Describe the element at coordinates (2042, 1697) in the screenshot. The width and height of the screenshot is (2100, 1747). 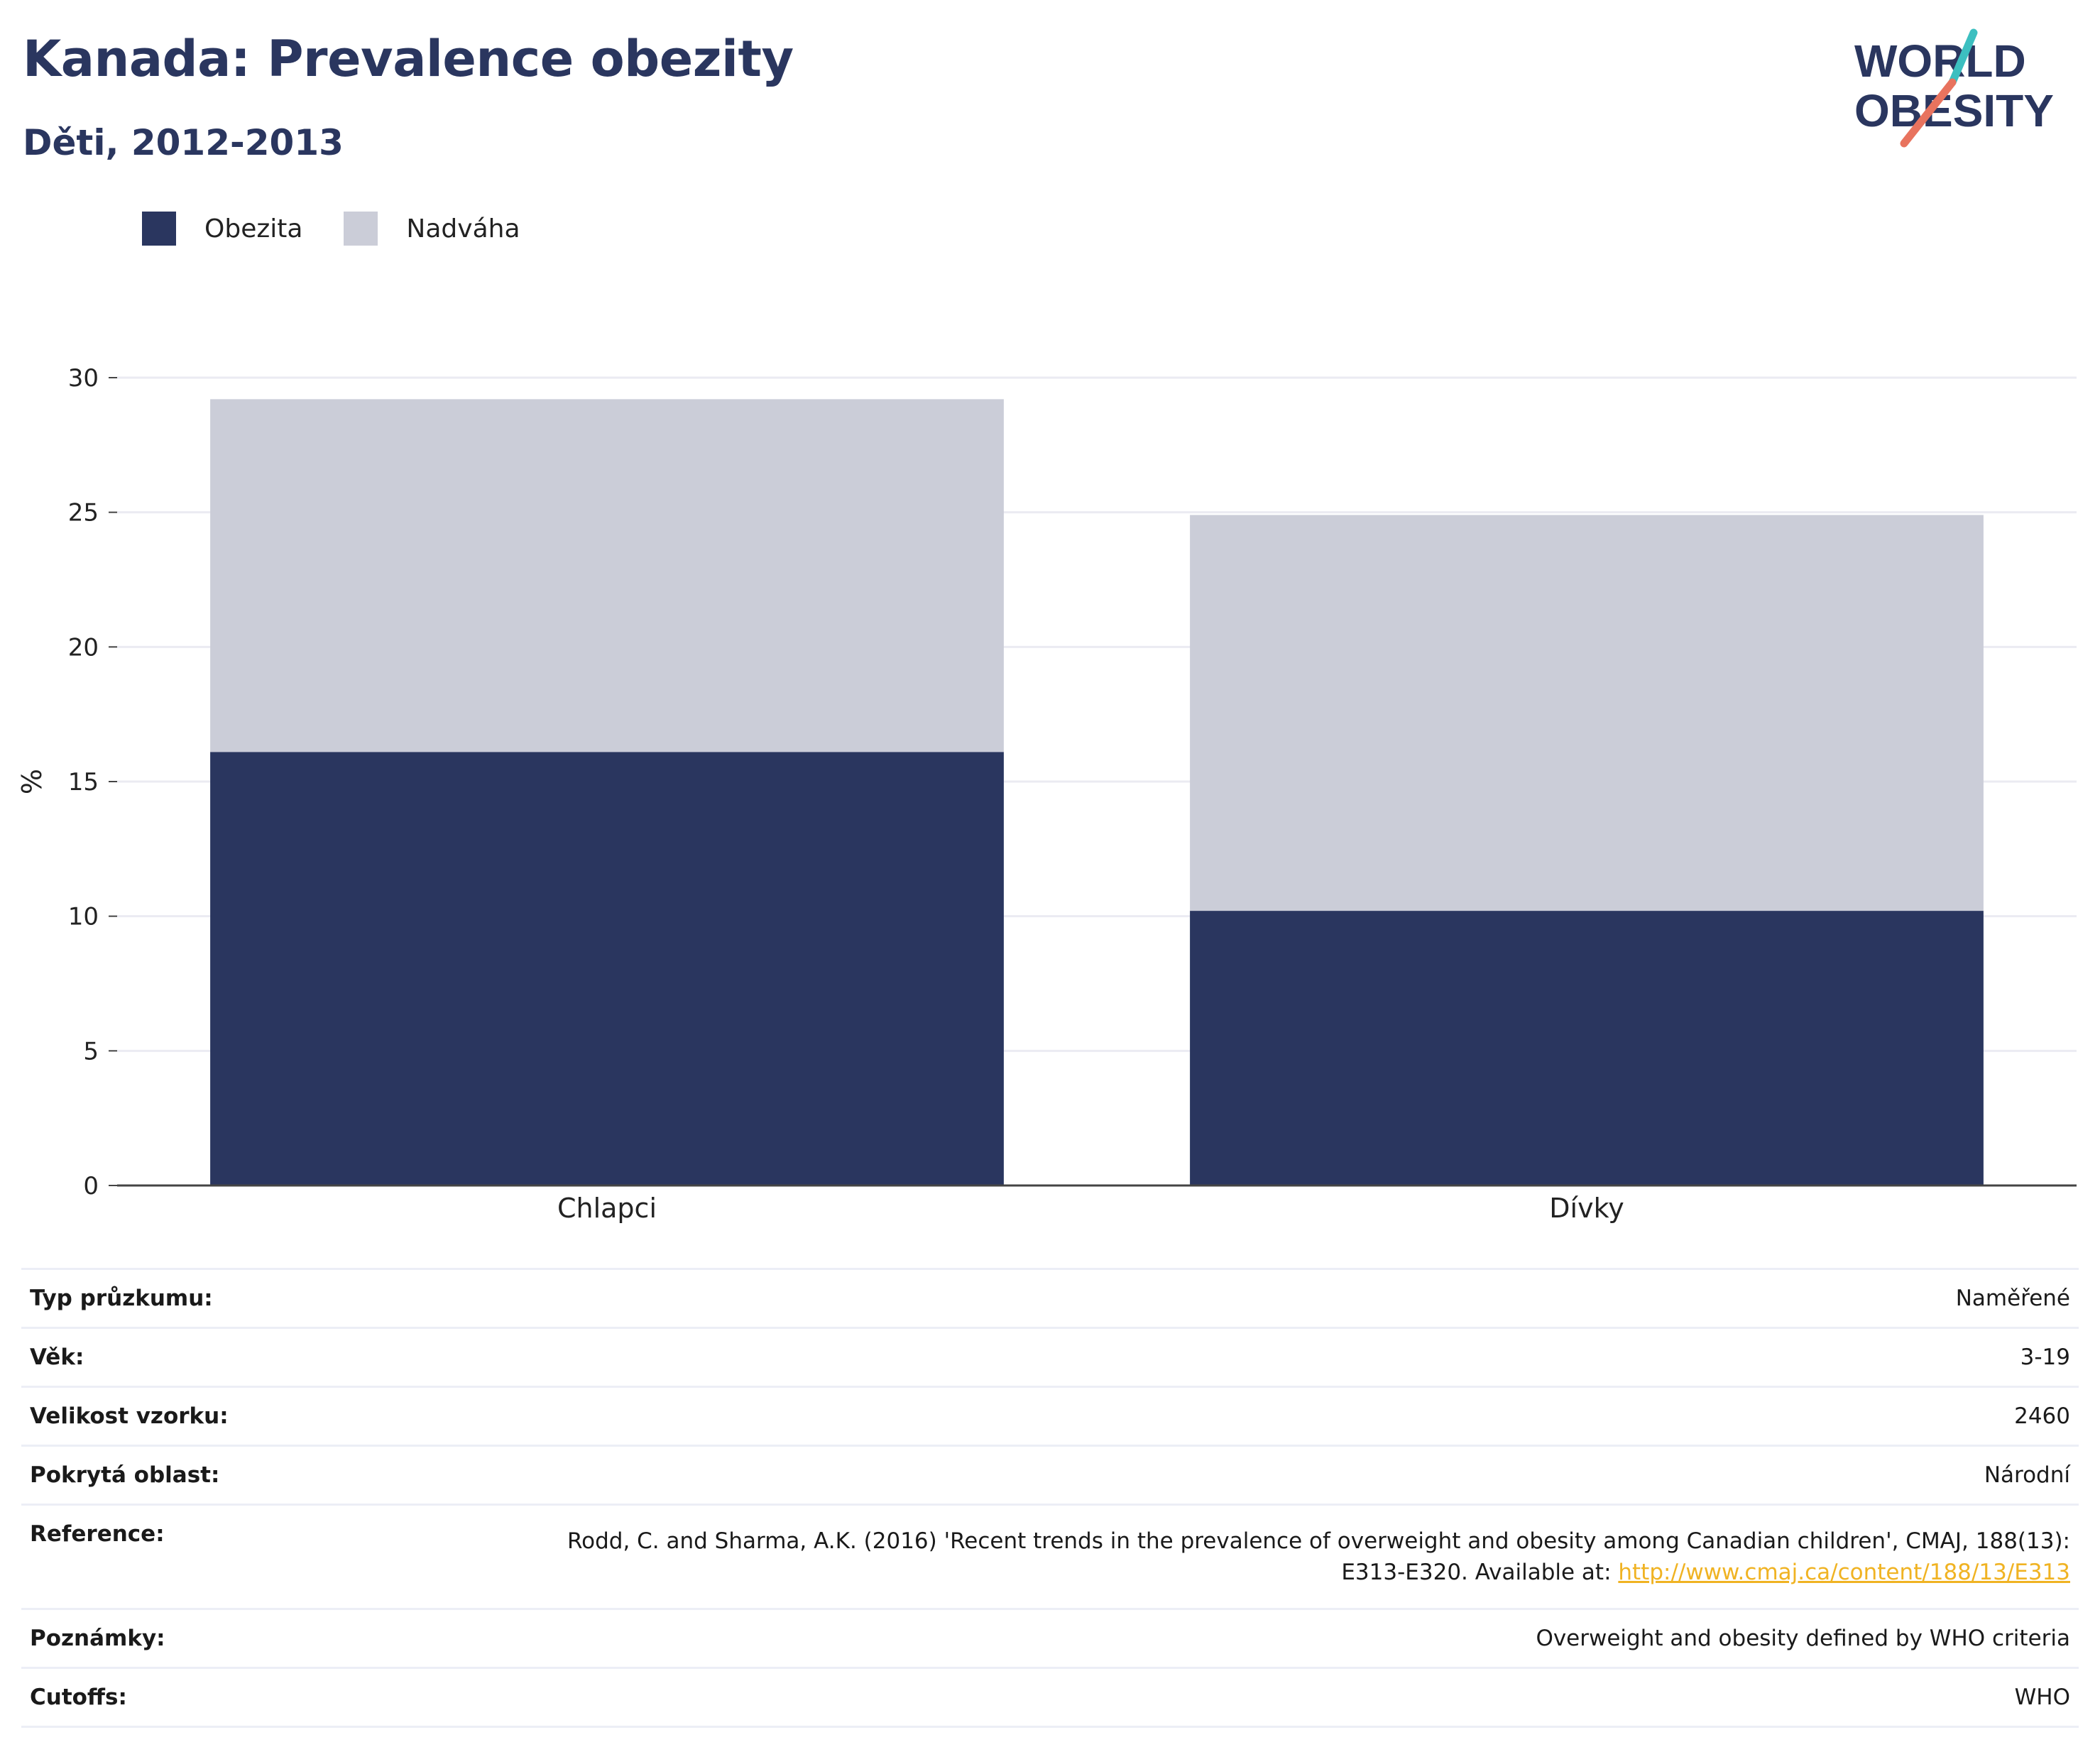
I see `row-value-cutoffs: WHO` at that location.